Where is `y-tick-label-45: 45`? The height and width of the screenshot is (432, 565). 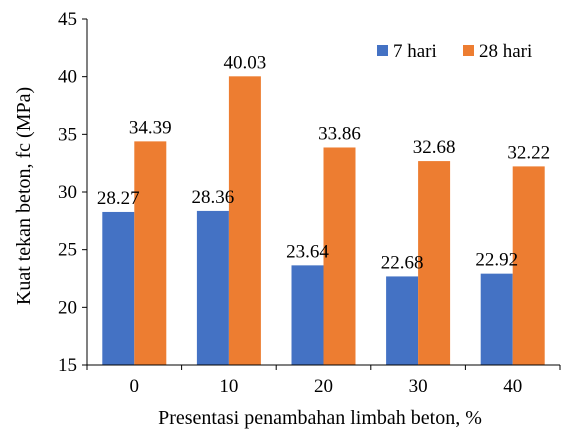
y-tick-label-45: 45 is located at coordinates (67, 19).